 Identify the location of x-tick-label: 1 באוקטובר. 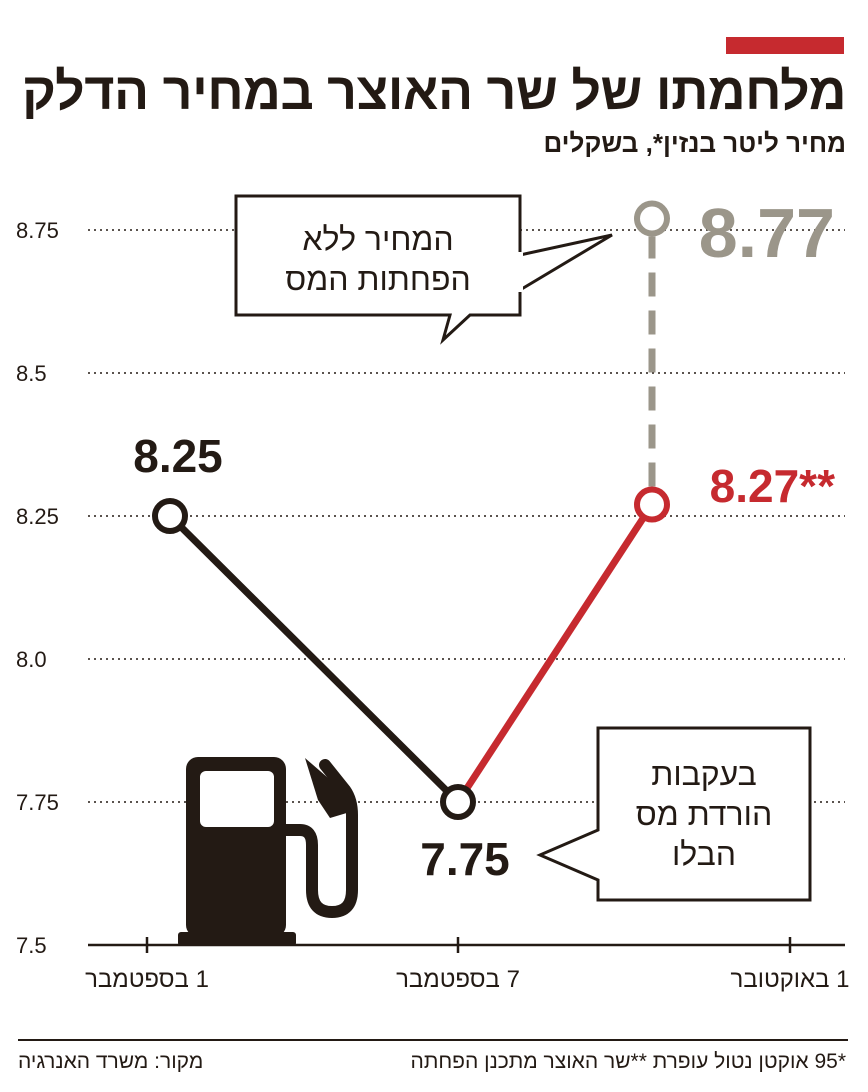
(790, 979).